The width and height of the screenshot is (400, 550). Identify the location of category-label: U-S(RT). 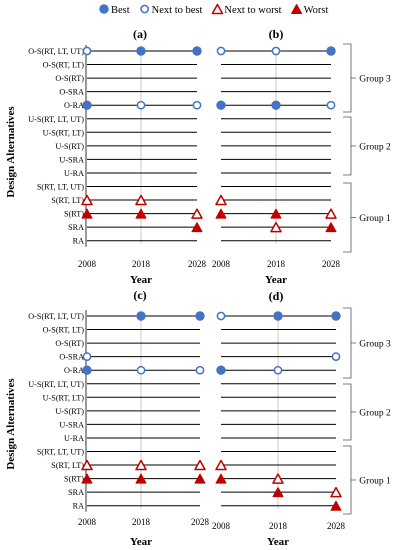
(69, 411).